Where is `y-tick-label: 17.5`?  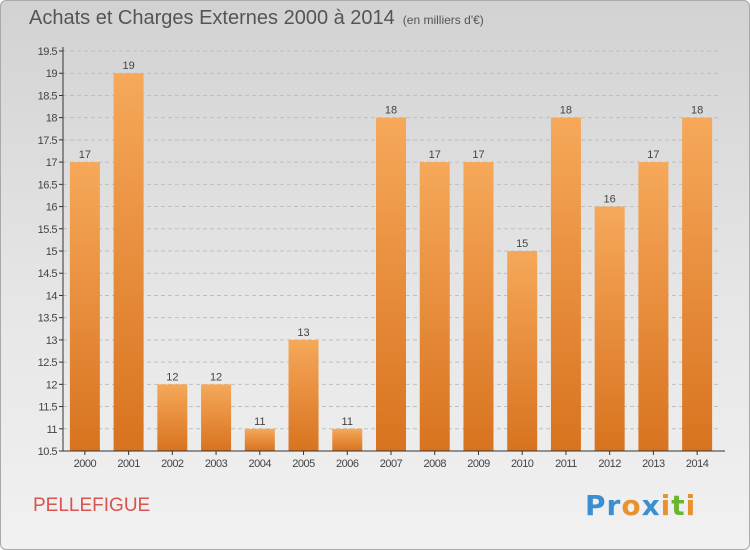
y-tick-label: 17.5 is located at coordinates (48, 141).